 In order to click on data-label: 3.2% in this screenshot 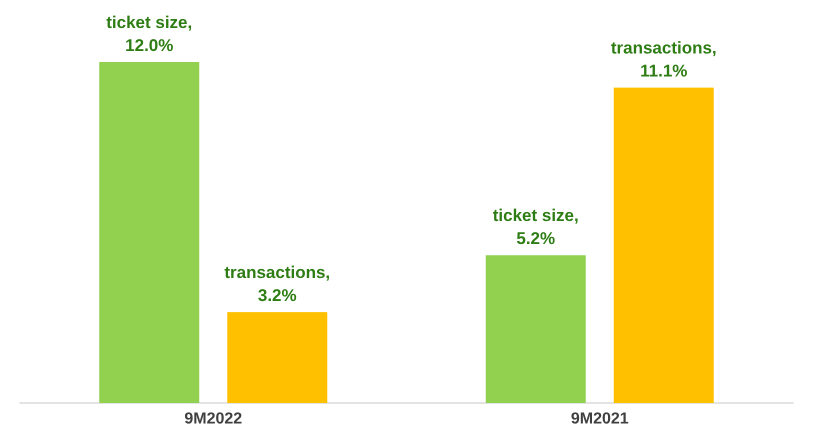, I will do `click(277, 296)`.